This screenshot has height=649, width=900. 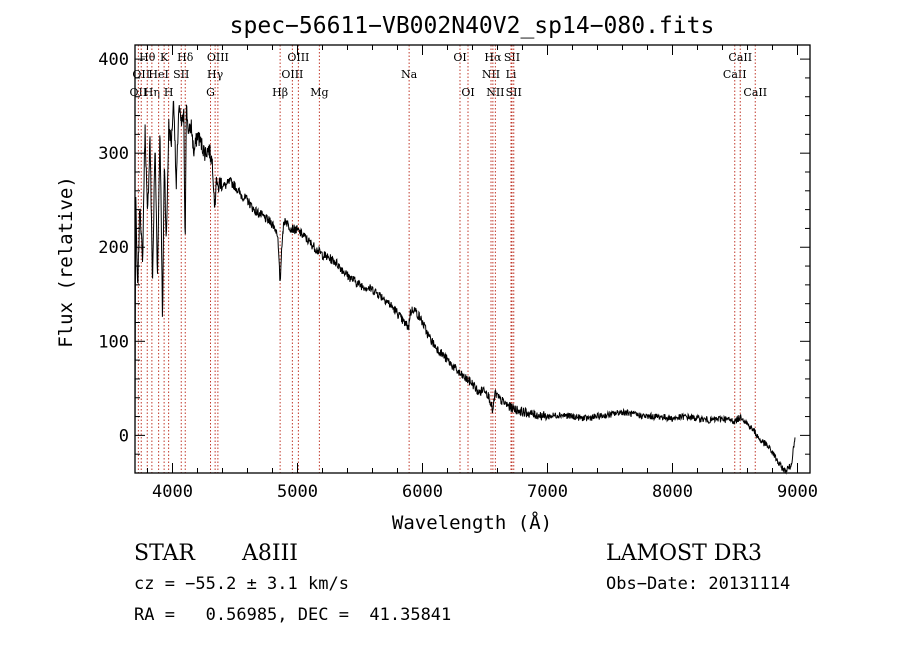 I want to click on line-label-17: OI, so click(x=459, y=57).